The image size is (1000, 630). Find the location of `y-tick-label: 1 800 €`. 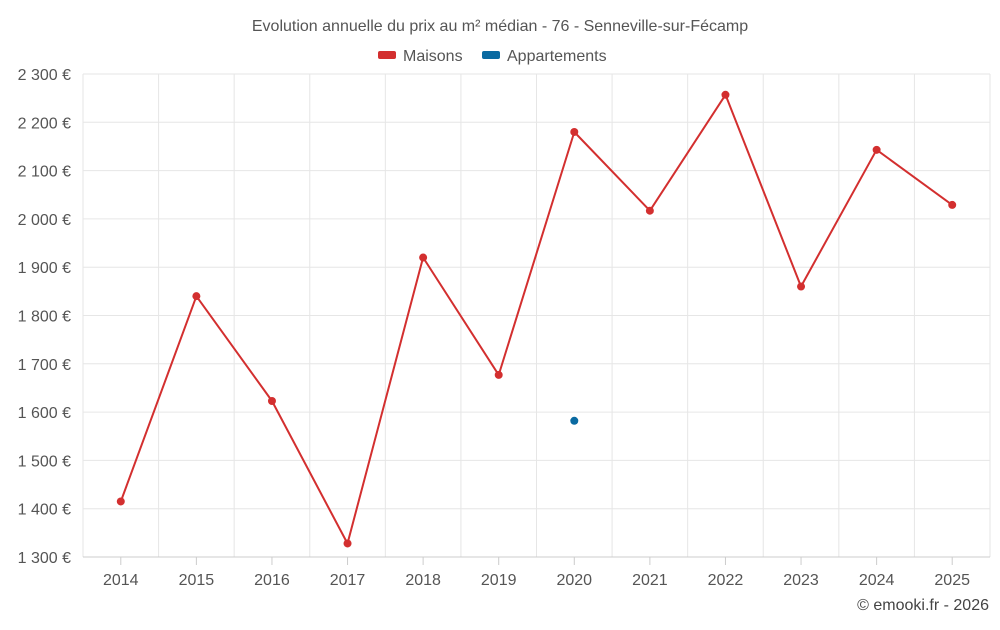

y-tick-label: 1 800 € is located at coordinates (44, 317).